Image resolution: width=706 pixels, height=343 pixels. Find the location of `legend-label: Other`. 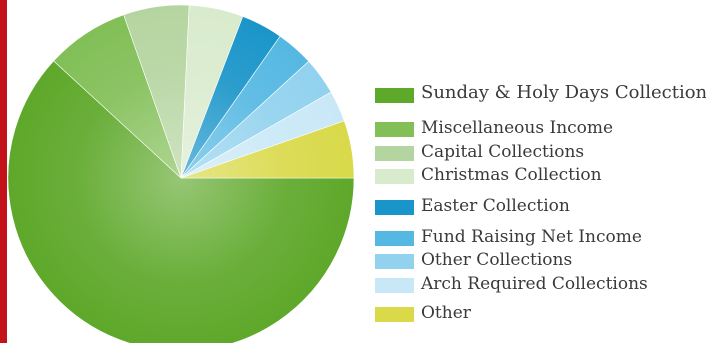

legend-label: Other is located at coordinates (446, 313).